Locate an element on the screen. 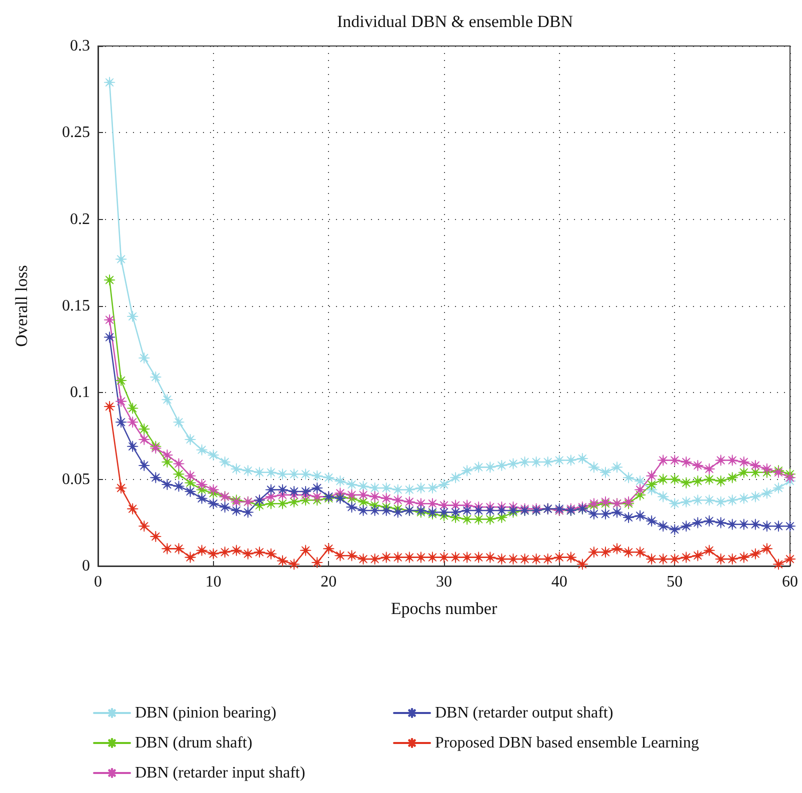 The width and height of the screenshot is (802, 793). y-tick-label: 0 is located at coordinates (86, 566).